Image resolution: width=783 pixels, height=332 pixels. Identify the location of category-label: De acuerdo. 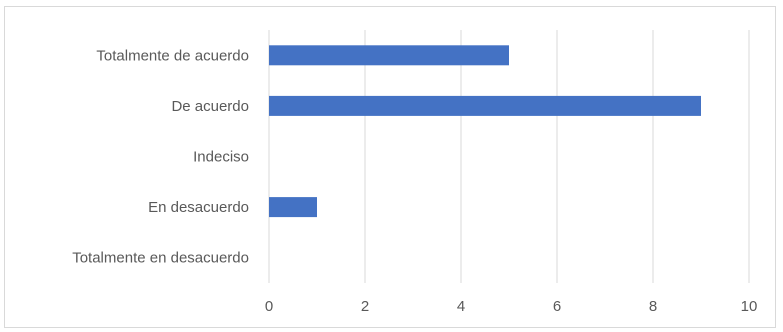
(210, 106).